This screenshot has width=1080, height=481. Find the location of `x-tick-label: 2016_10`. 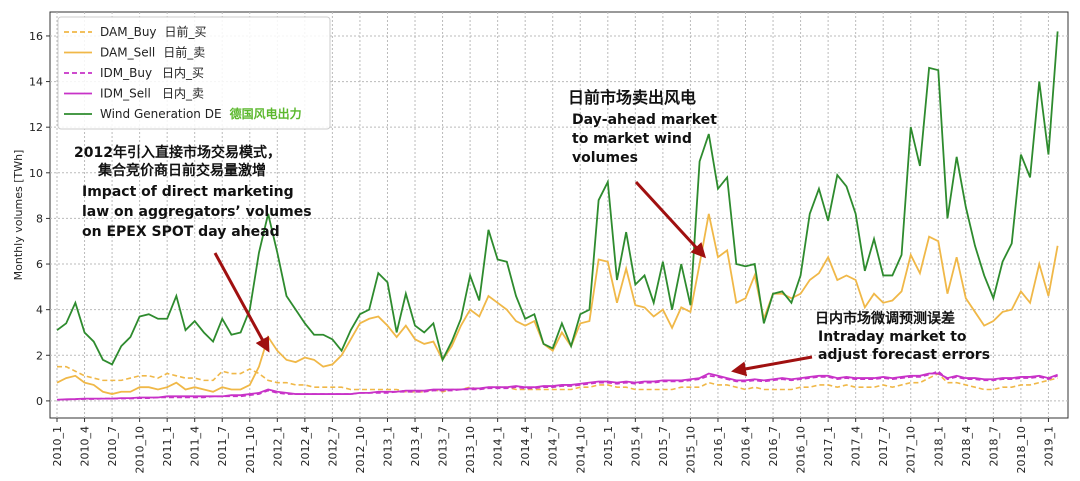

x-tick-label: 2016_10 is located at coordinates (801, 450).